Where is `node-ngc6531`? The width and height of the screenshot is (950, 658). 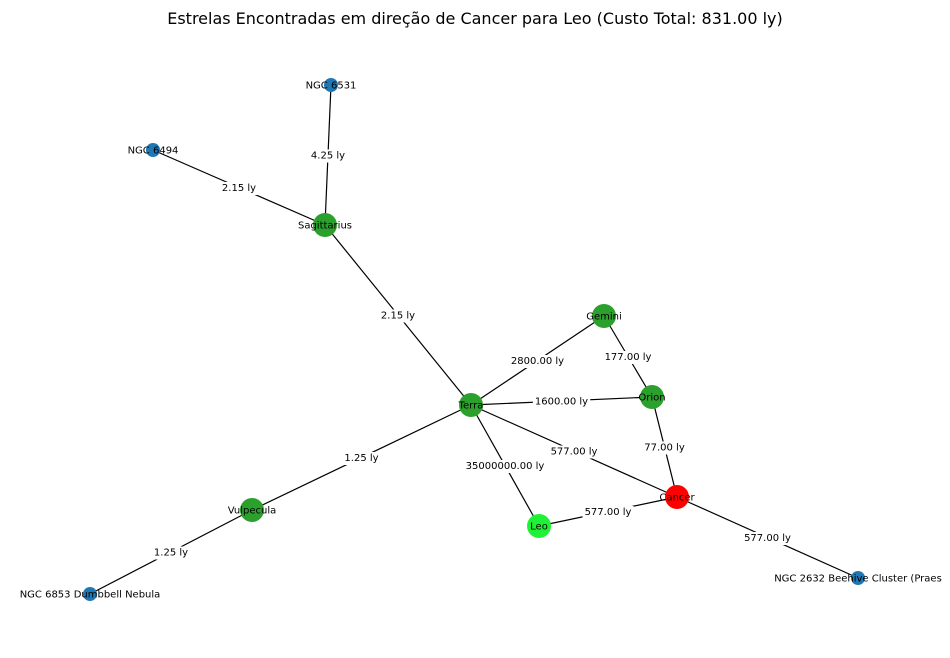 node-ngc6531 is located at coordinates (331, 85).